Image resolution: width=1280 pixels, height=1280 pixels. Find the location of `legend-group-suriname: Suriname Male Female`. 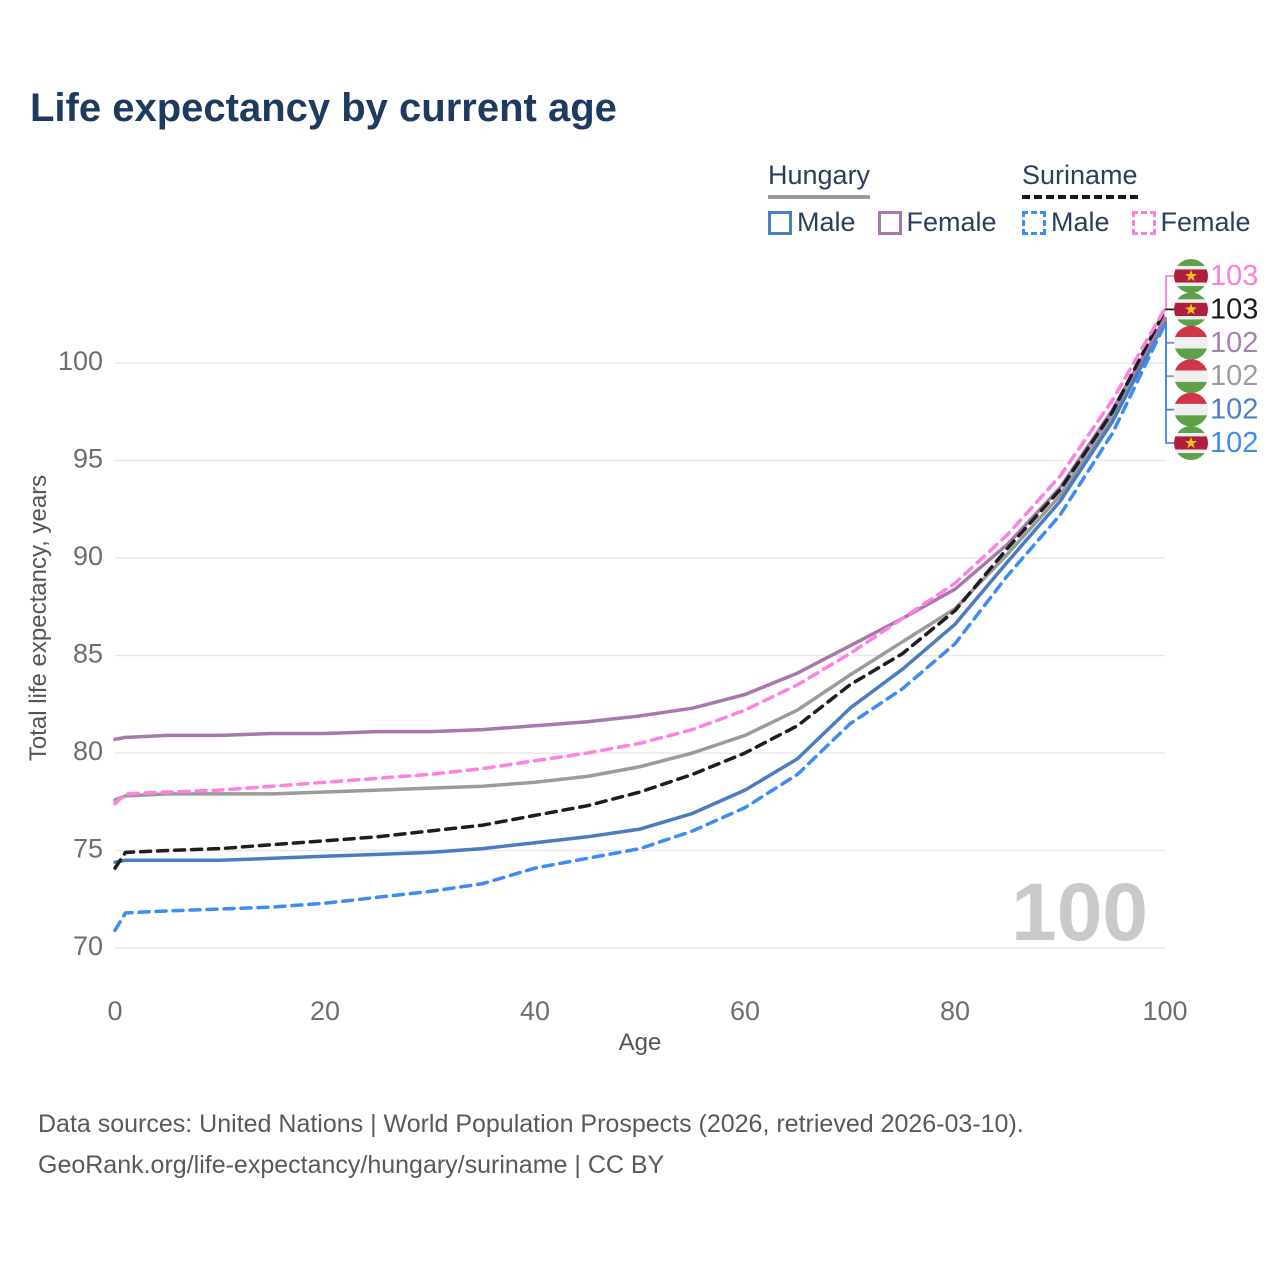

legend-group-suriname: Suriname Male Female is located at coordinates (1147, 199).